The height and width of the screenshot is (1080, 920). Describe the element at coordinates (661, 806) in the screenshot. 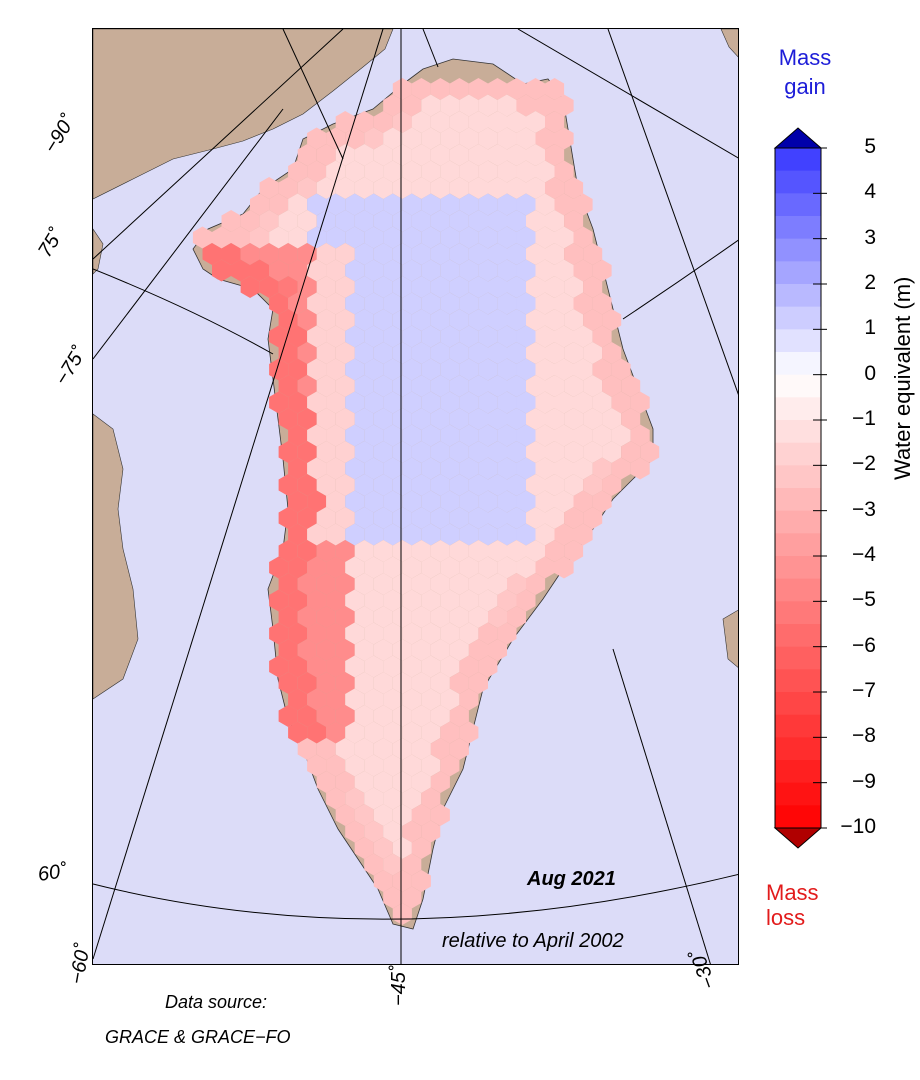

I see `lon-line-minus30` at that location.